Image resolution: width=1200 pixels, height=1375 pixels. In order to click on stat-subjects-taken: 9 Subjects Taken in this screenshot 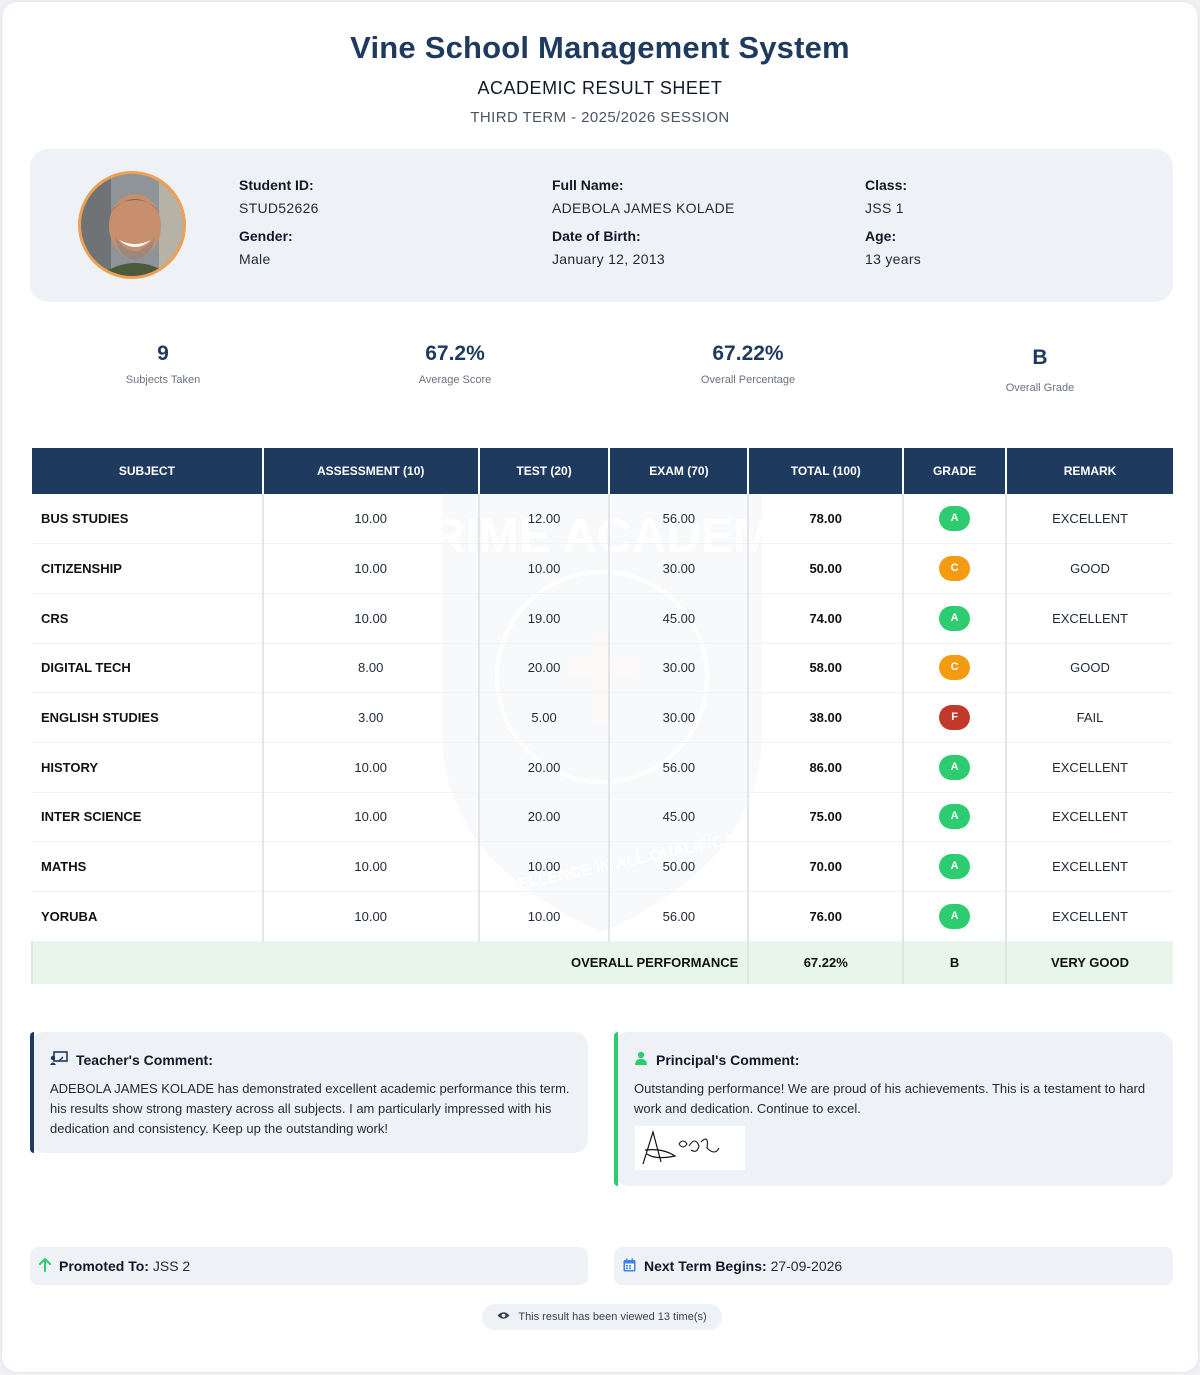, I will do `click(163, 364)`.